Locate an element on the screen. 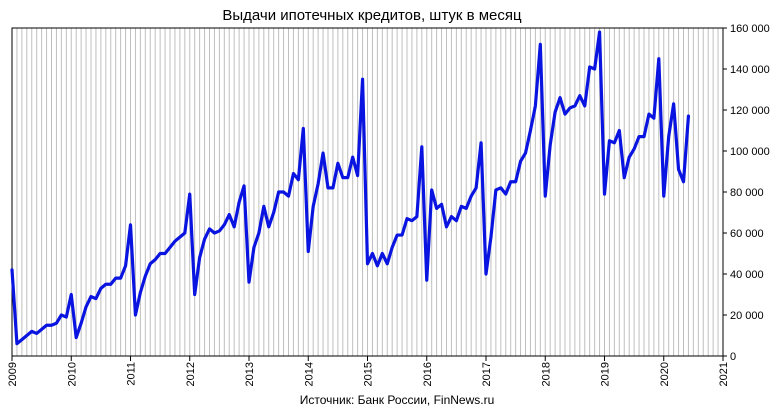  y-tick-label: 60 000 is located at coordinates (747, 234).